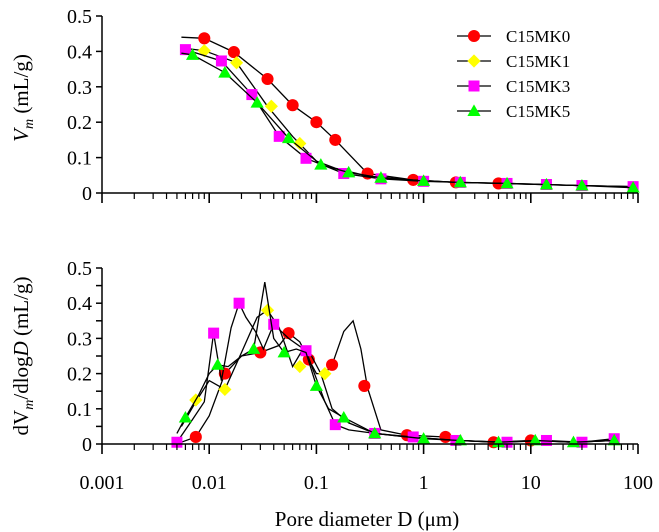 The width and height of the screenshot is (659, 532). What do you see at coordinates (538, 86) in the screenshot?
I see `legend-label: C15MK3` at bounding box center [538, 86].